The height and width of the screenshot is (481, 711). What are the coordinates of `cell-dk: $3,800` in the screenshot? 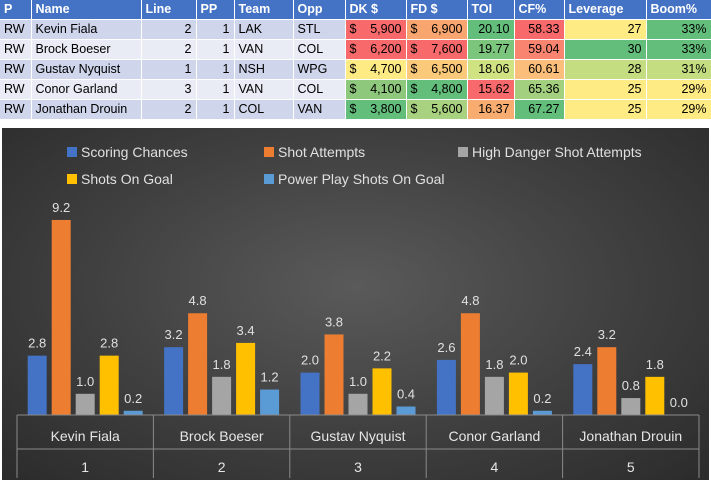 It's located at (376, 109).